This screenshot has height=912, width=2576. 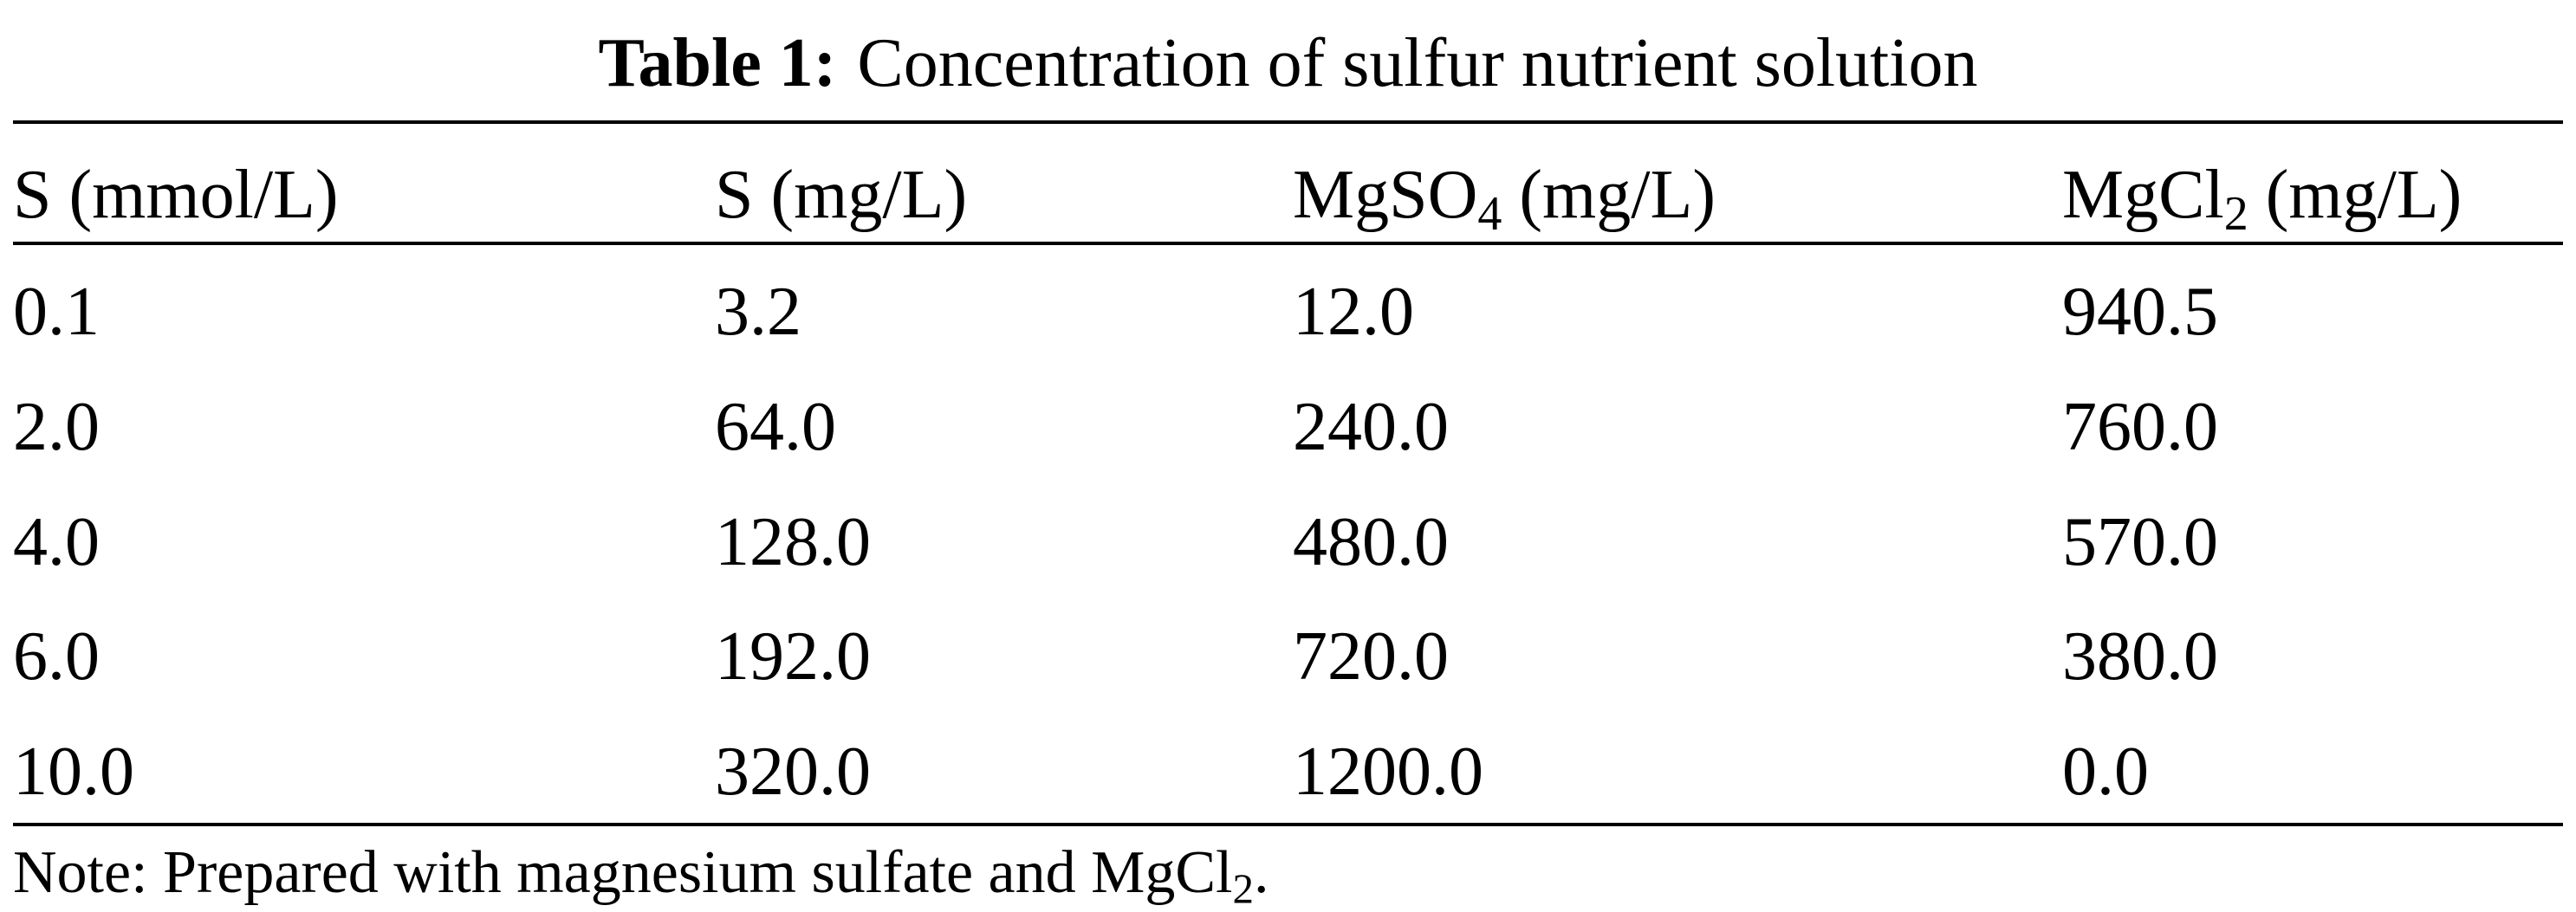 What do you see at coordinates (793, 772) in the screenshot?
I see `table-cell: 320.0` at bounding box center [793, 772].